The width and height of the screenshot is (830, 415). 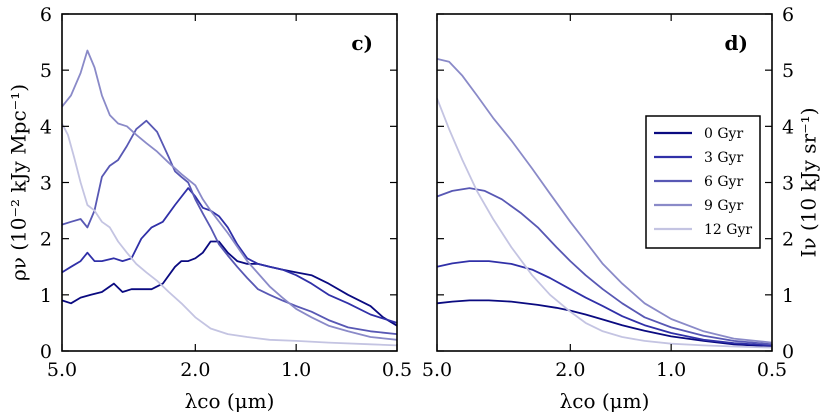 What do you see at coordinates (46, 71) in the screenshot?
I see `panel-c-y-tick-label: 5` at bounding box center [46, 71].